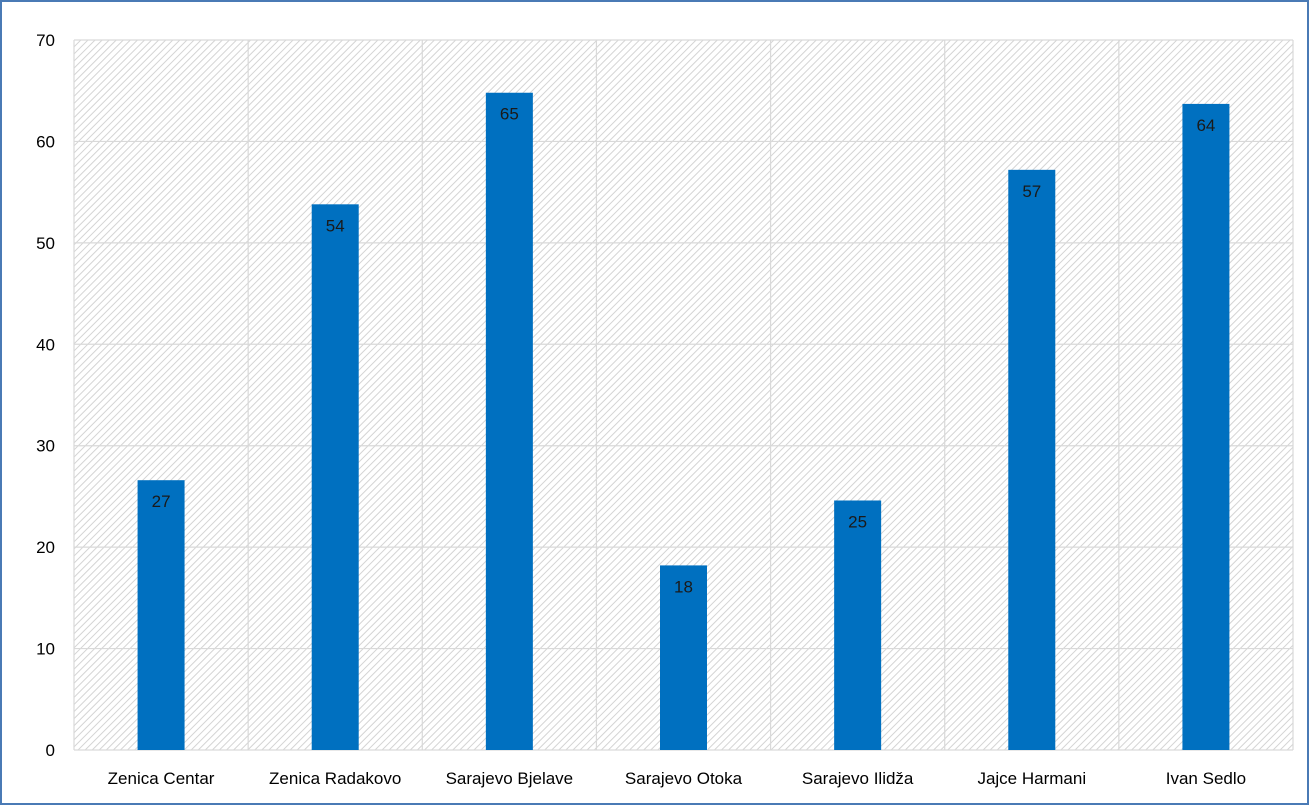  I want to click on y-tick-label: 70, so click(45, 40).